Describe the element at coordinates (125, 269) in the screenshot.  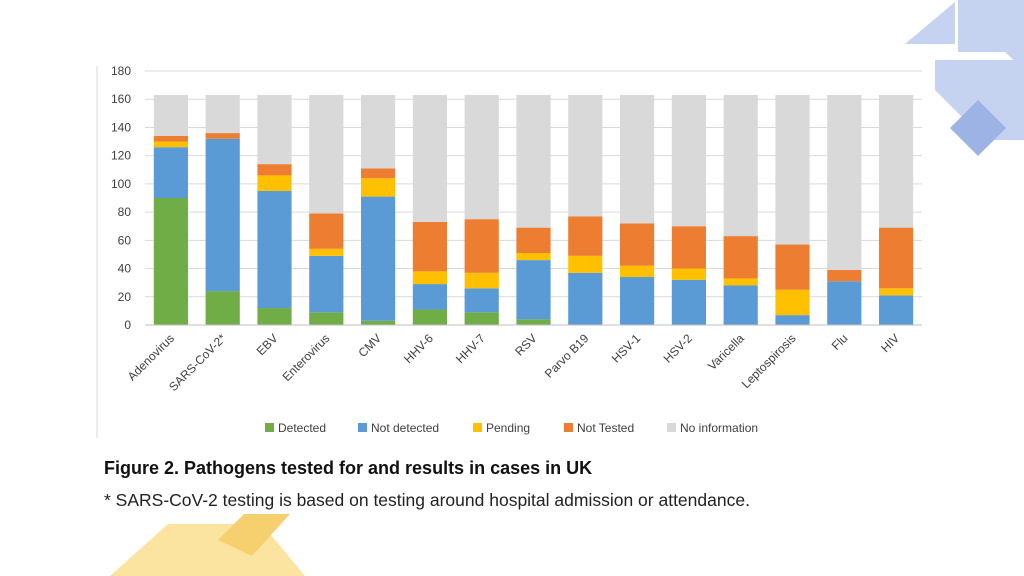
I see `y-tick-label: 40` at that location.